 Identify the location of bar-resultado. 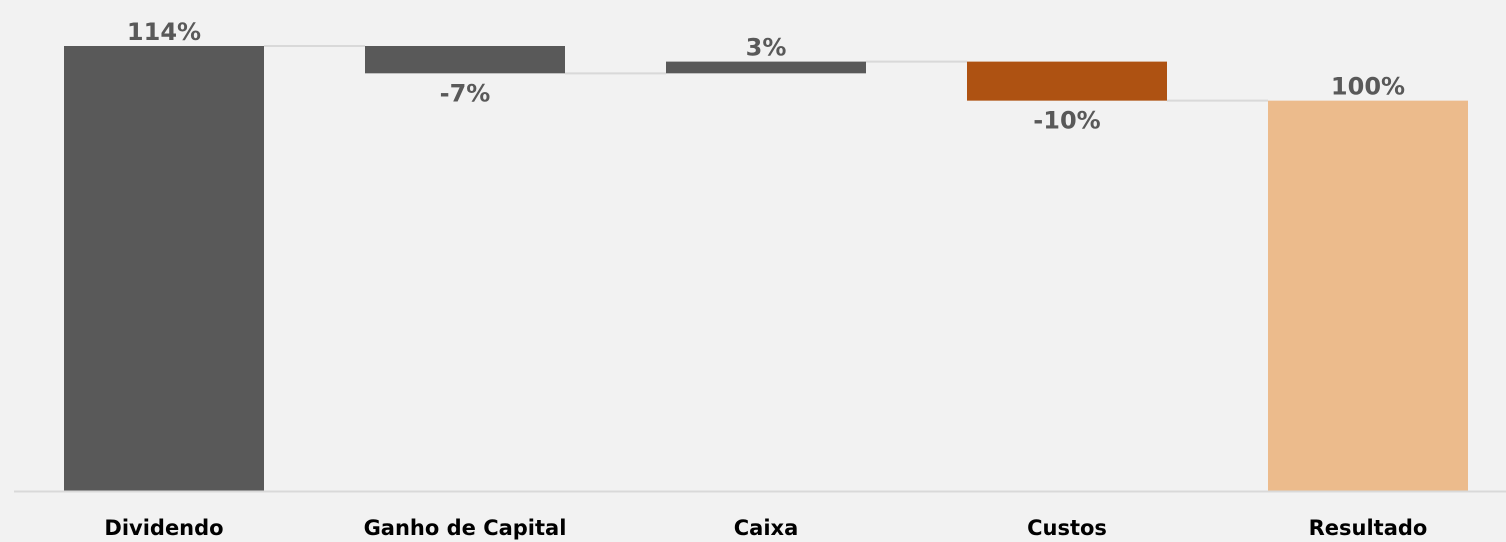
(1368, 296).